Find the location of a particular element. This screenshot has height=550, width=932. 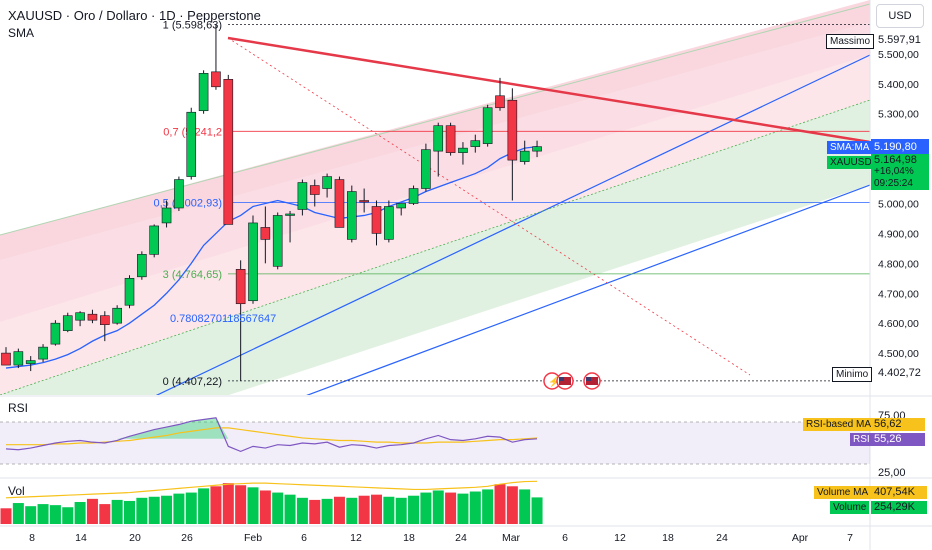

rsi-line is located at coordinates (271, 435).